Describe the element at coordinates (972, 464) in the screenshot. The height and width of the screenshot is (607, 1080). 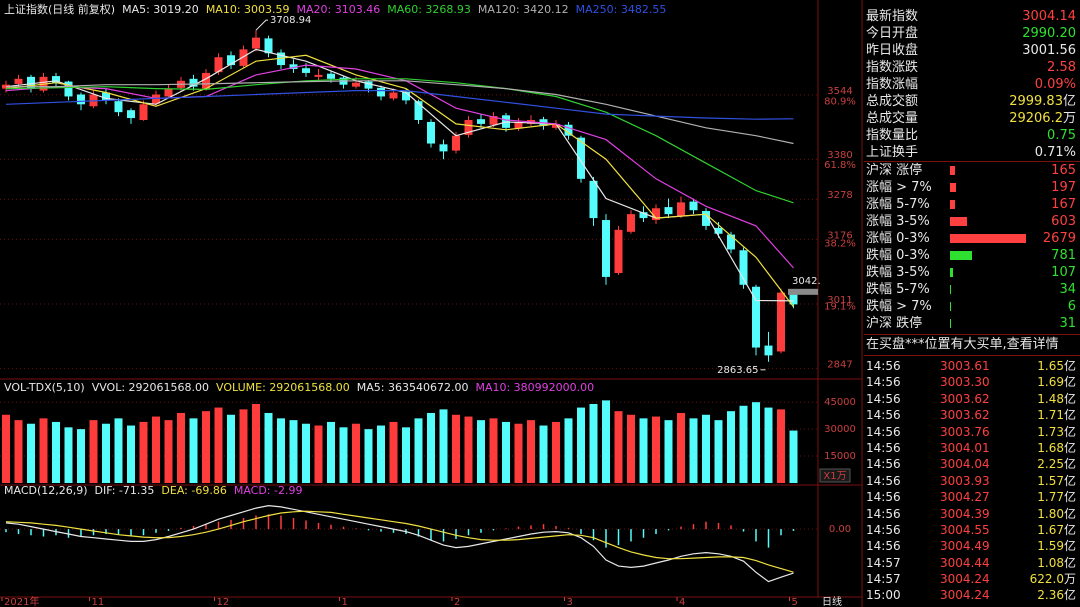
I see `tick-row: 14:56 3004.04 2.25亿` at that location.